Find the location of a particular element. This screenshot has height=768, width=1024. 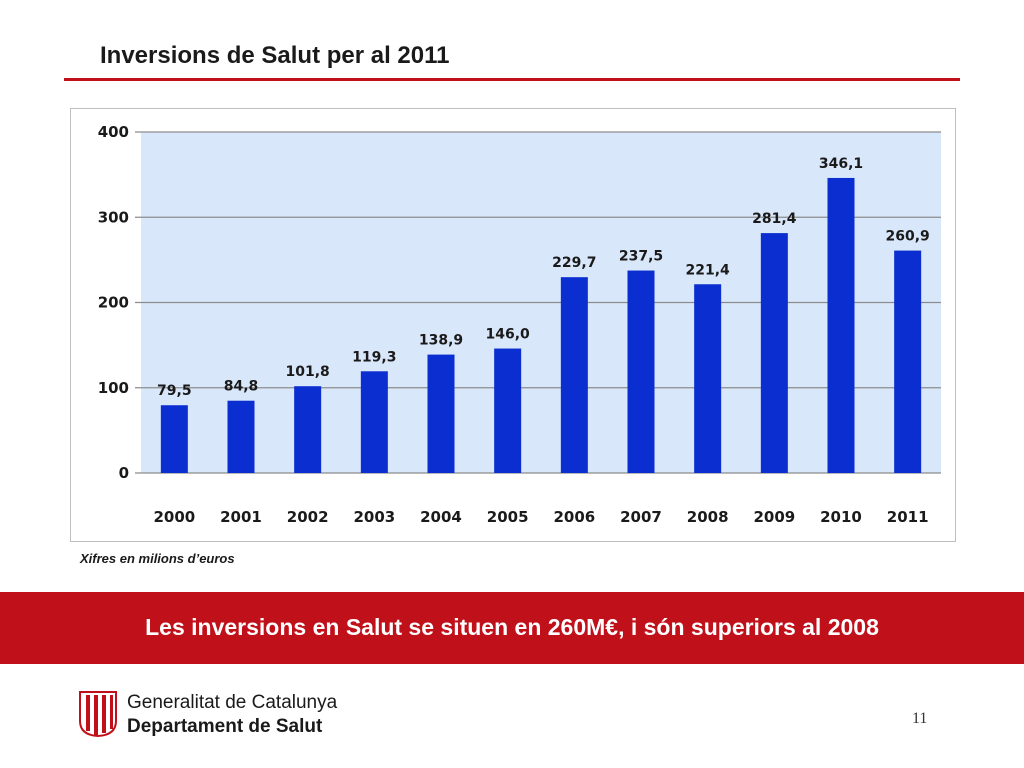

x-tick-label-2010: 2010 is located at coordinates (841, 517).